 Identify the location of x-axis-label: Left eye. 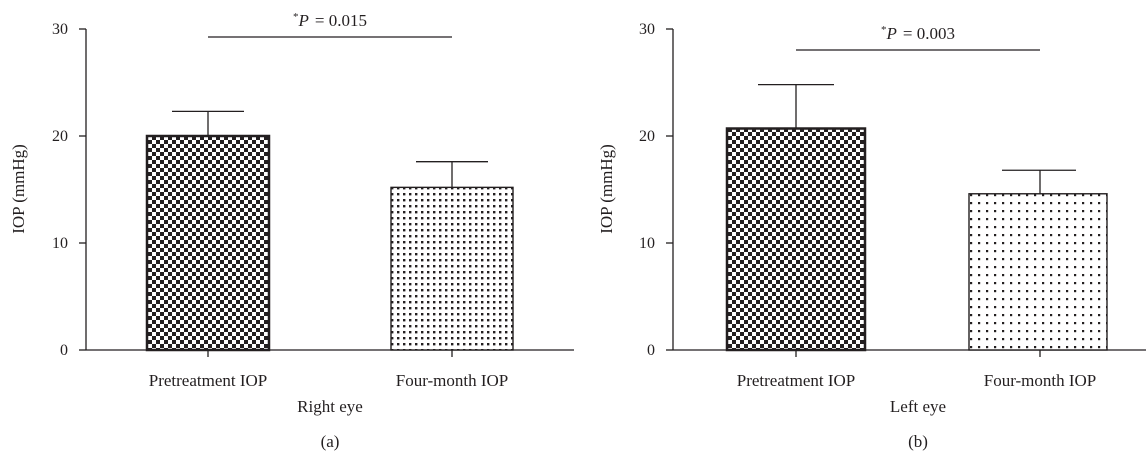
(918, 406).